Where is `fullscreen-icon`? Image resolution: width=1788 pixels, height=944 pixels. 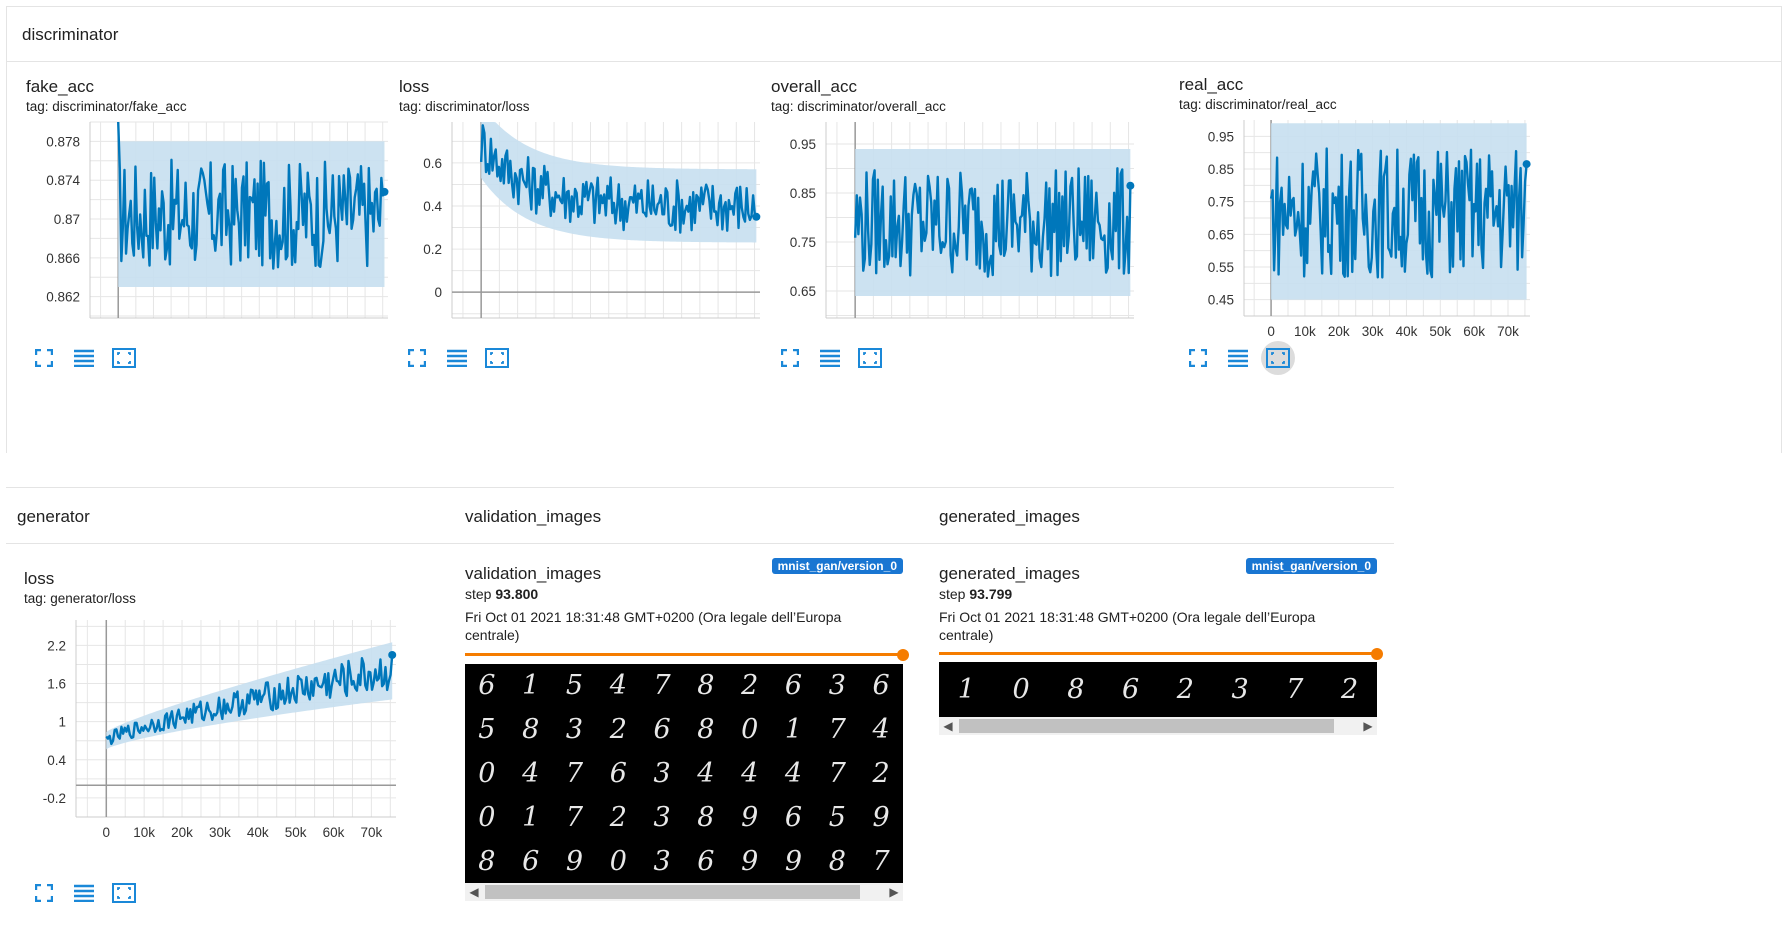 fullscreen-icon is located at coordinates (790, 358).